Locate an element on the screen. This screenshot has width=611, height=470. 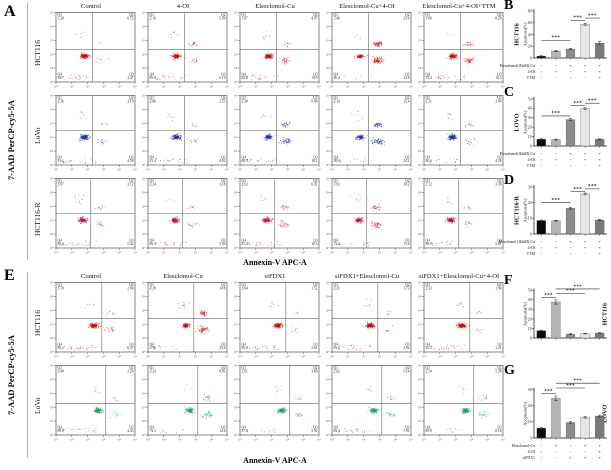
svg-text: 34.6 is located at coordinates (406, 78).